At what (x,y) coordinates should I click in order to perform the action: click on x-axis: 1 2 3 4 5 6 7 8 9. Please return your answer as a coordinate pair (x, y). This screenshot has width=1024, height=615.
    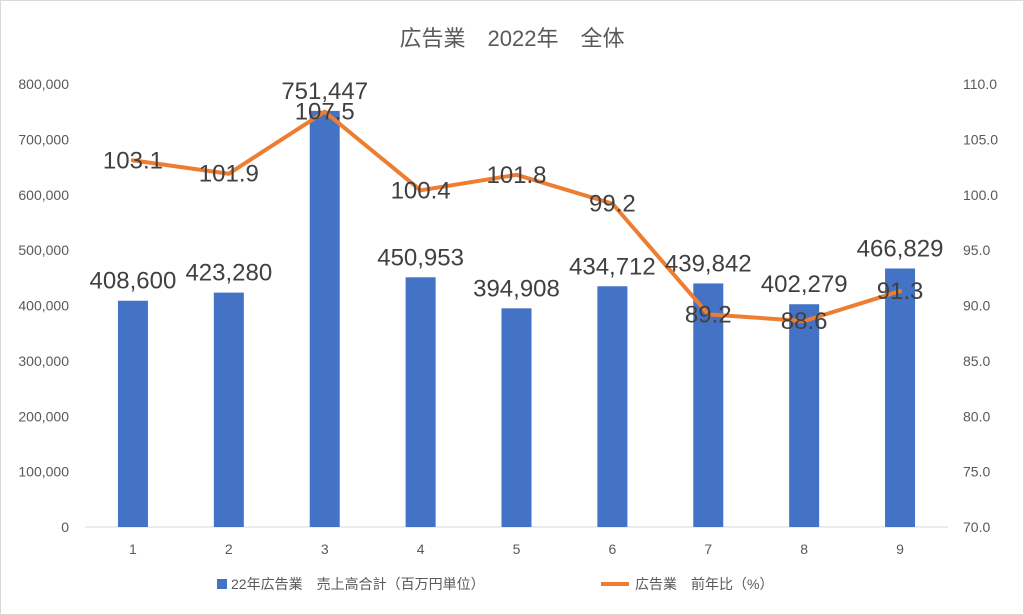
    Looking at the image, I should click on (516, 549).